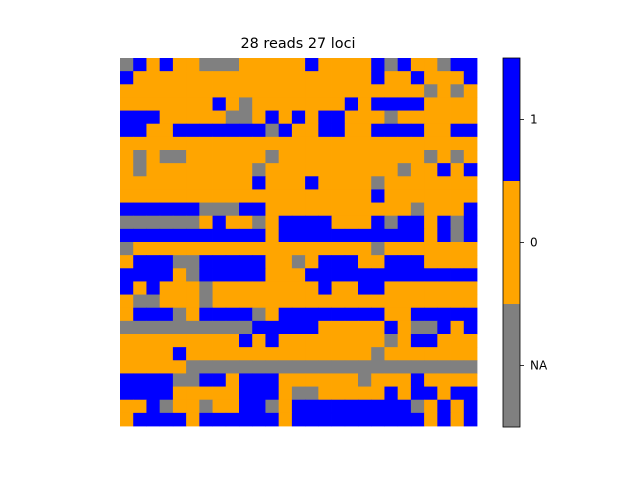 The width and height of the screenshot is (640, 484). What do you see at coordinates (511, 366) in the screenshot?
I see `colorbar-segment-na` at bounding box center [511, 366].